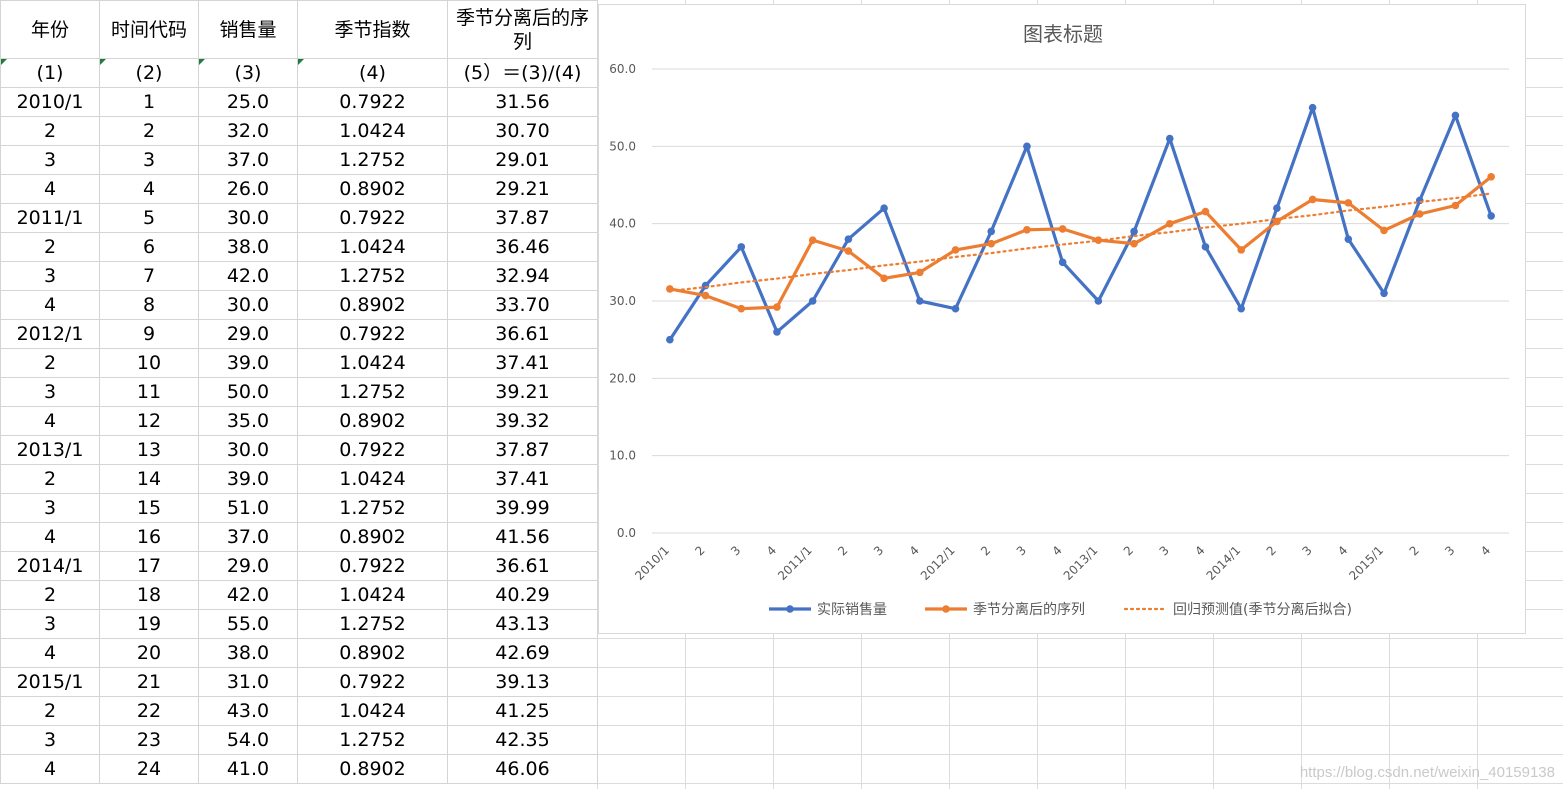  What do you see at coordinates (149, 566) in the screenshot?
I see `table-cell: 17` at bounding box center [149, 566].